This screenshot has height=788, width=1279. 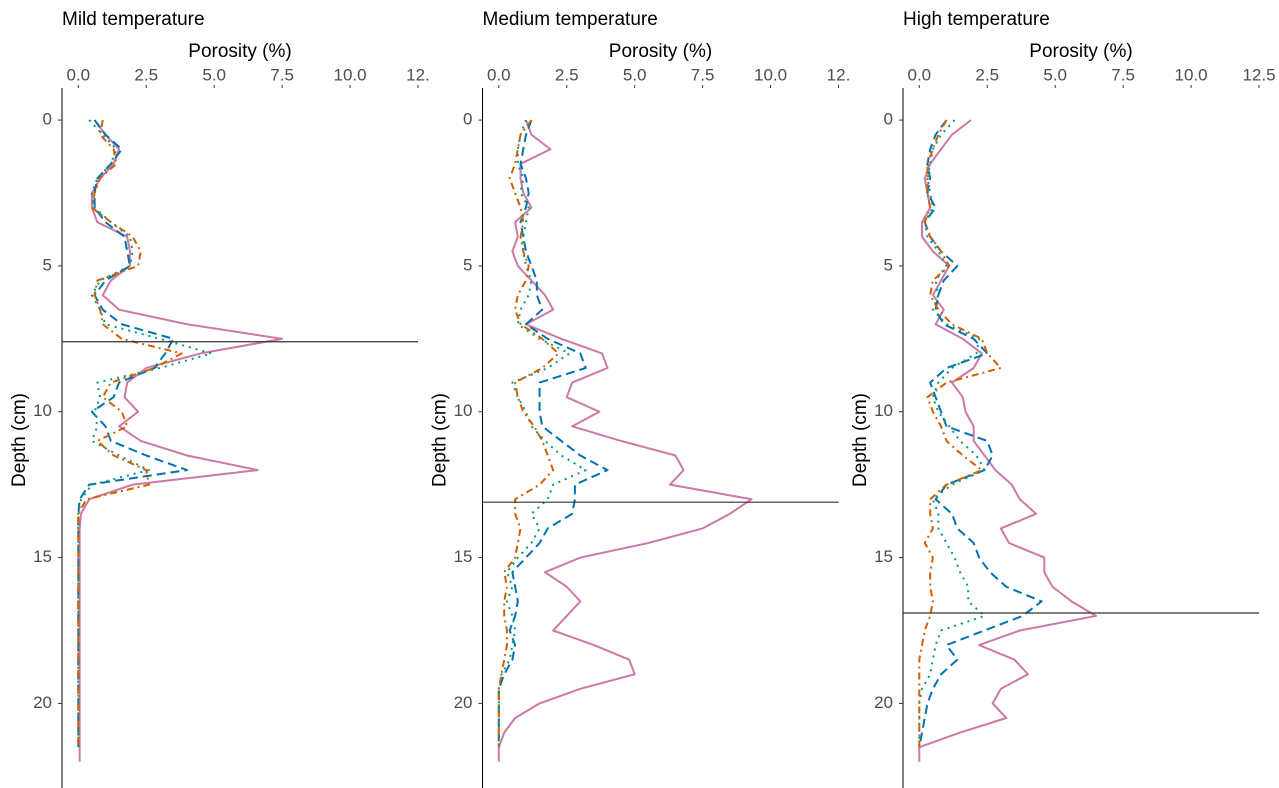 What do you see at coordinates (1258, 74) in the screenshot?
I see `x-tick-label: 12.5` at bounding box center [1258, 74].